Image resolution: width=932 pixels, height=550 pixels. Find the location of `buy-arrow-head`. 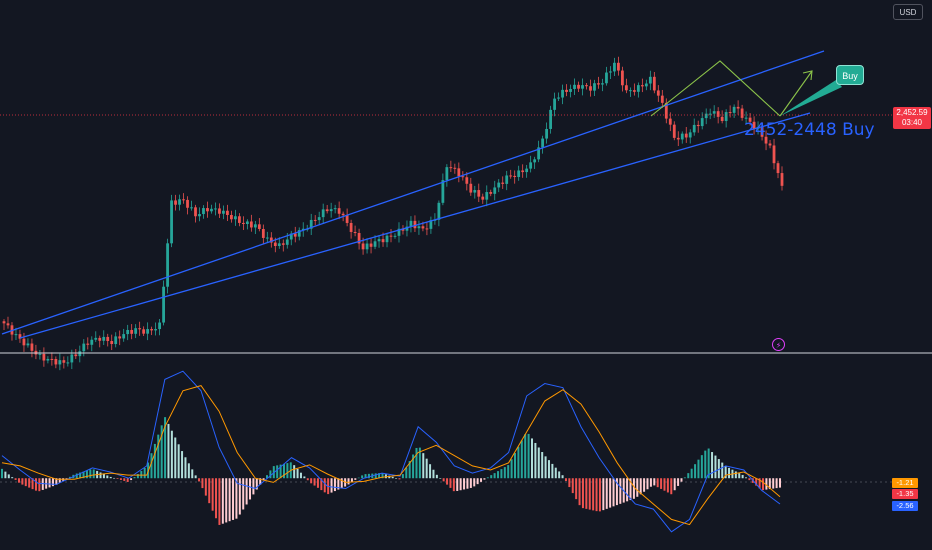

buy-arrow-head is located at coordinates (807, 75).